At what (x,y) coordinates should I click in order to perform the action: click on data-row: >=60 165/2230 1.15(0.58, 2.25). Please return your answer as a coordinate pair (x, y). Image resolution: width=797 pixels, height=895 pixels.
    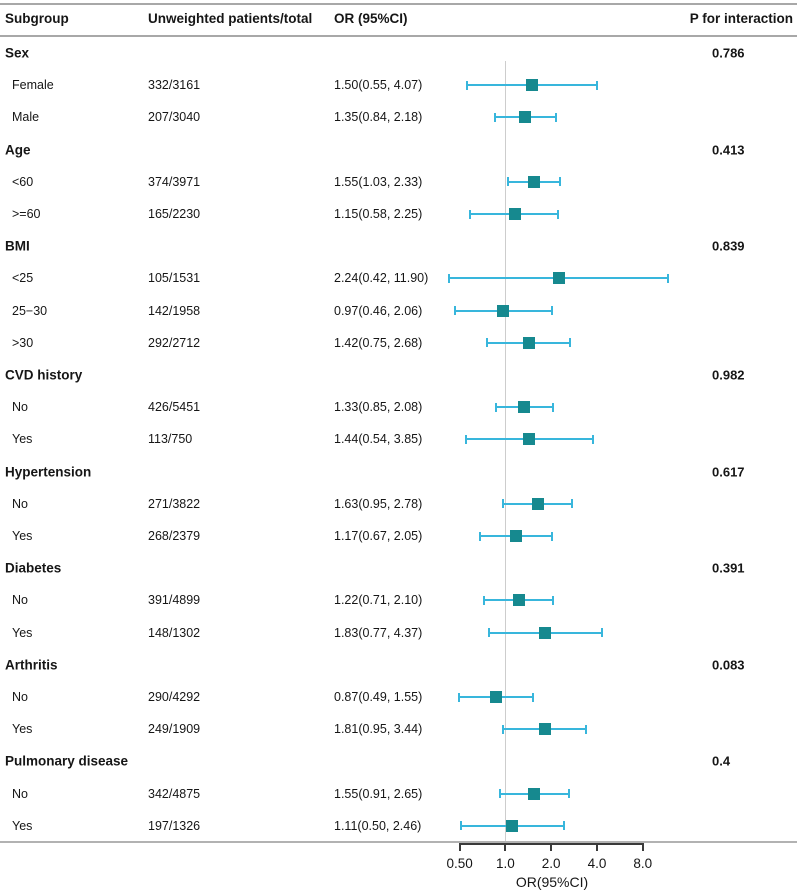
    Looking at the image, I should click on (398, 214).